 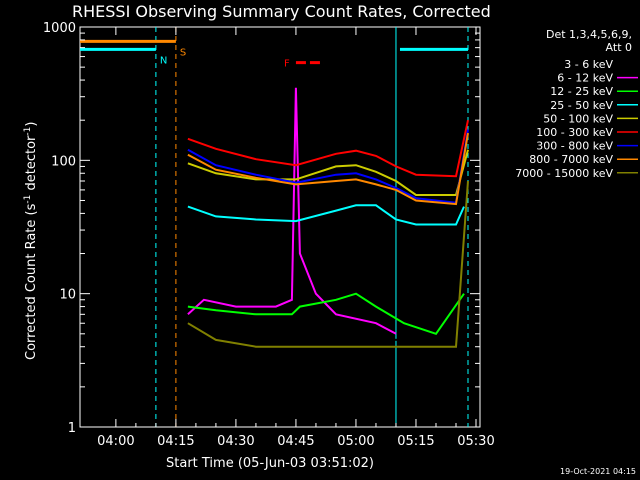 What do you see at coordinates (270, 463) in the screenshot?
I see `x-axis-label: Start Time (05-Jun-03 03:51:02)` at bounding box center [270, 463].